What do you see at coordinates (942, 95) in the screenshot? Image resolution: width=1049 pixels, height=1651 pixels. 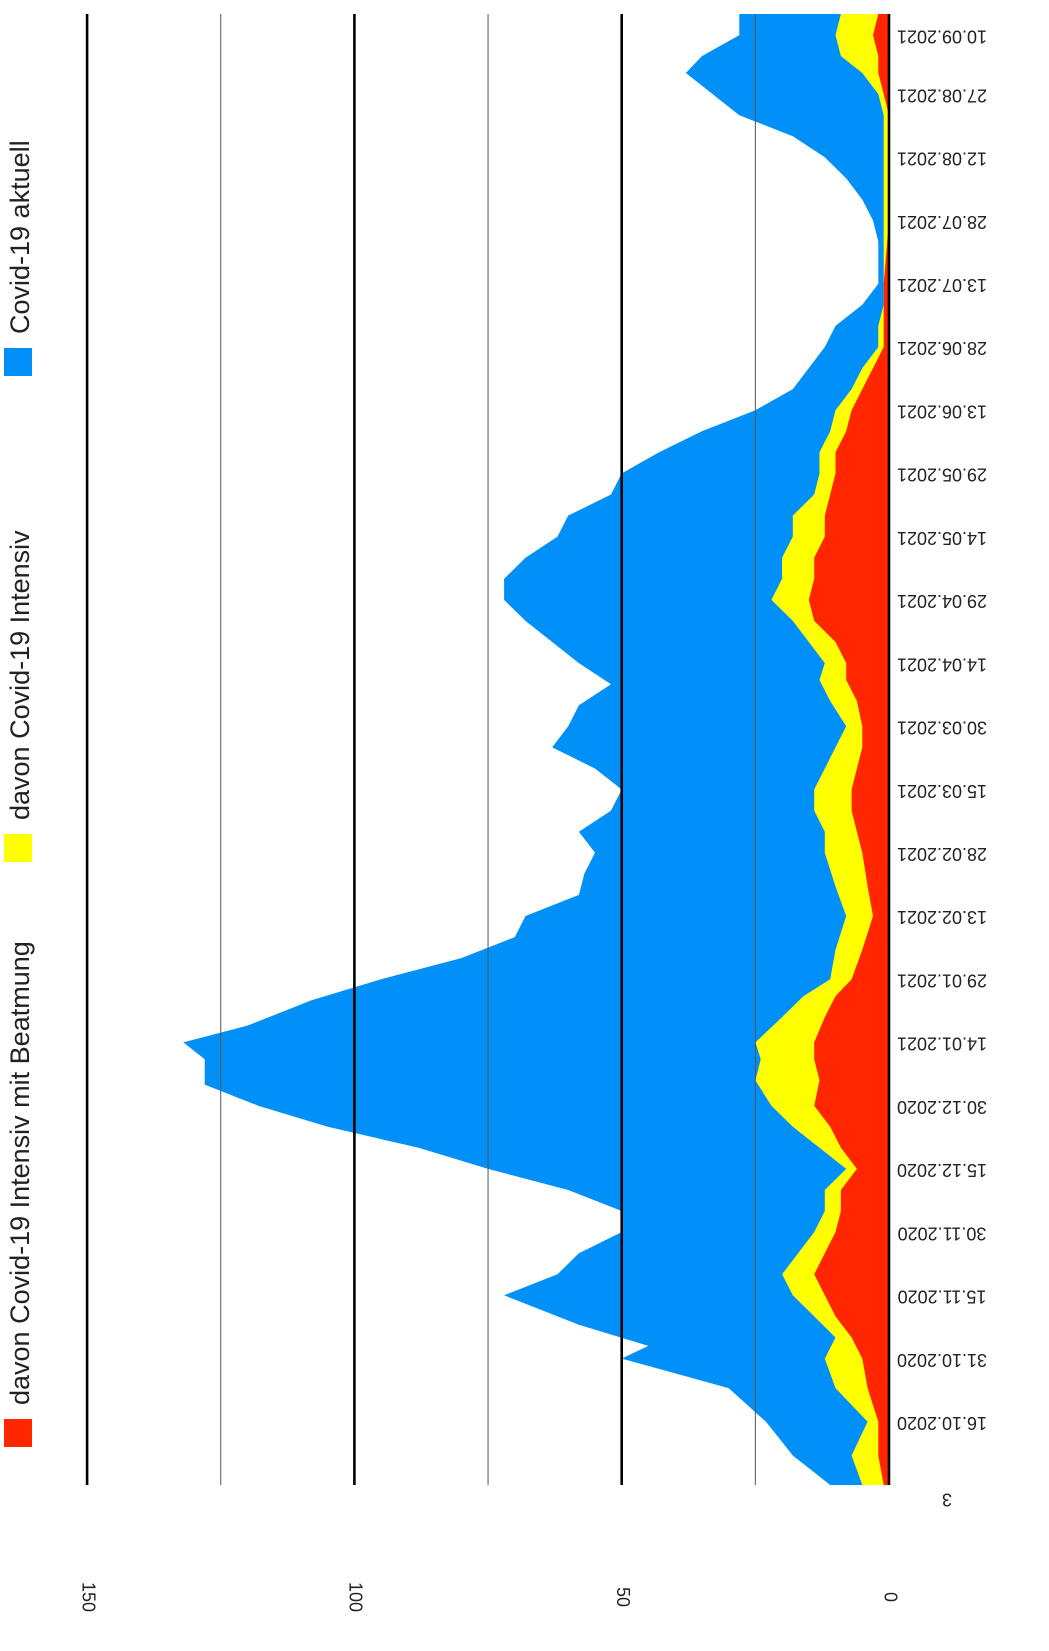 I see `x-tick-label: 27.08.2021` at bounding box center [942, 95].